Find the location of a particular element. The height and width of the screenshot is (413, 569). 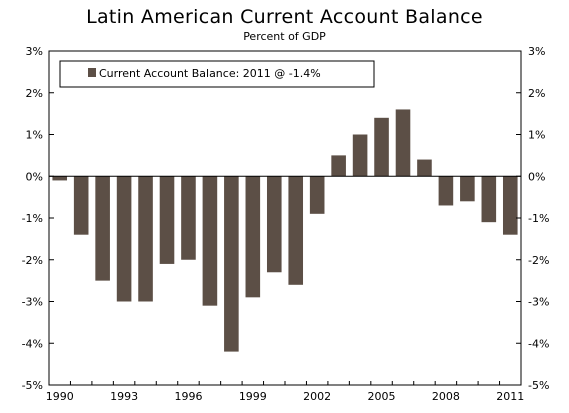

y-tick-label-right: -1% is located at coordinates (538, 218).